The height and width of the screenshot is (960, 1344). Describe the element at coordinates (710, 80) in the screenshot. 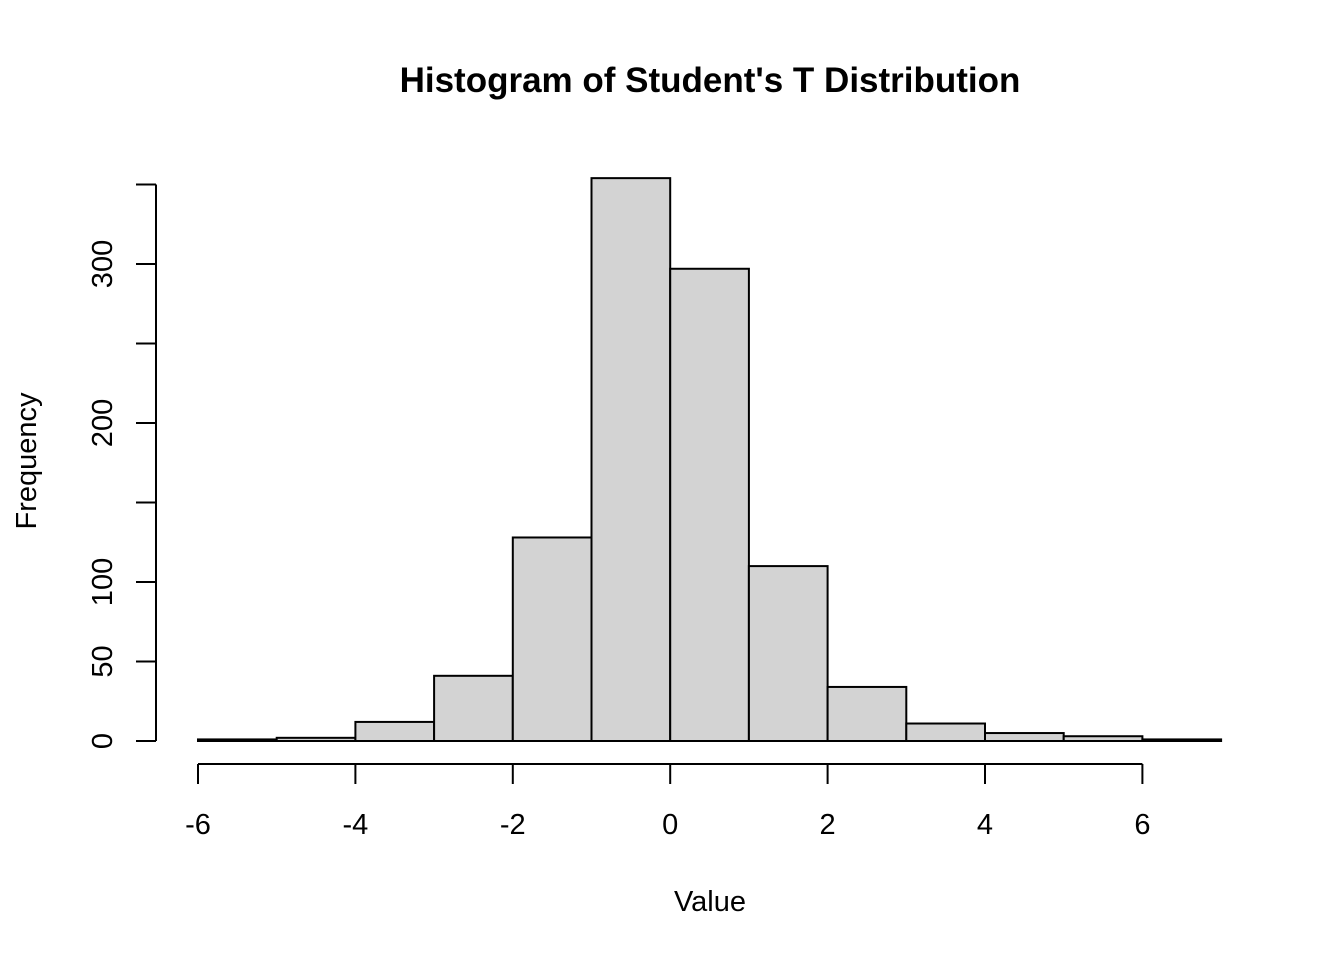

I see `chart-title: Histogram of Student's T Distribution` at that location.